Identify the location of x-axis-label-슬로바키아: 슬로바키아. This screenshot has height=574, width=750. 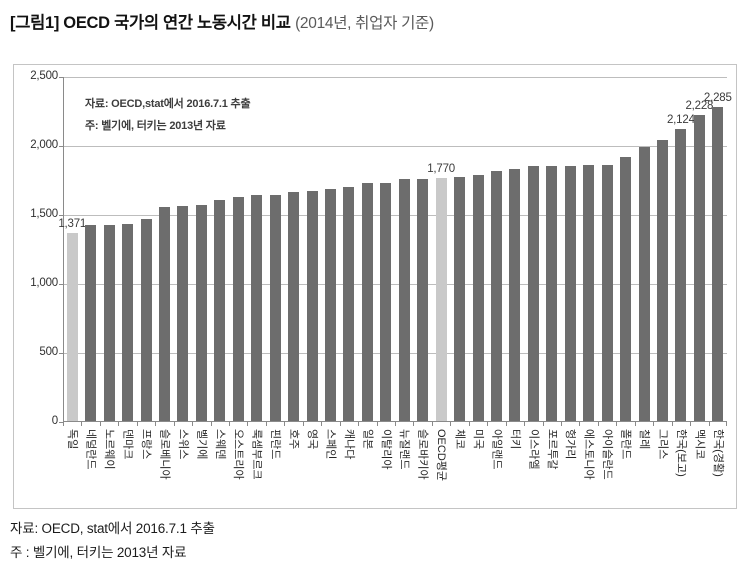
(422, 454).